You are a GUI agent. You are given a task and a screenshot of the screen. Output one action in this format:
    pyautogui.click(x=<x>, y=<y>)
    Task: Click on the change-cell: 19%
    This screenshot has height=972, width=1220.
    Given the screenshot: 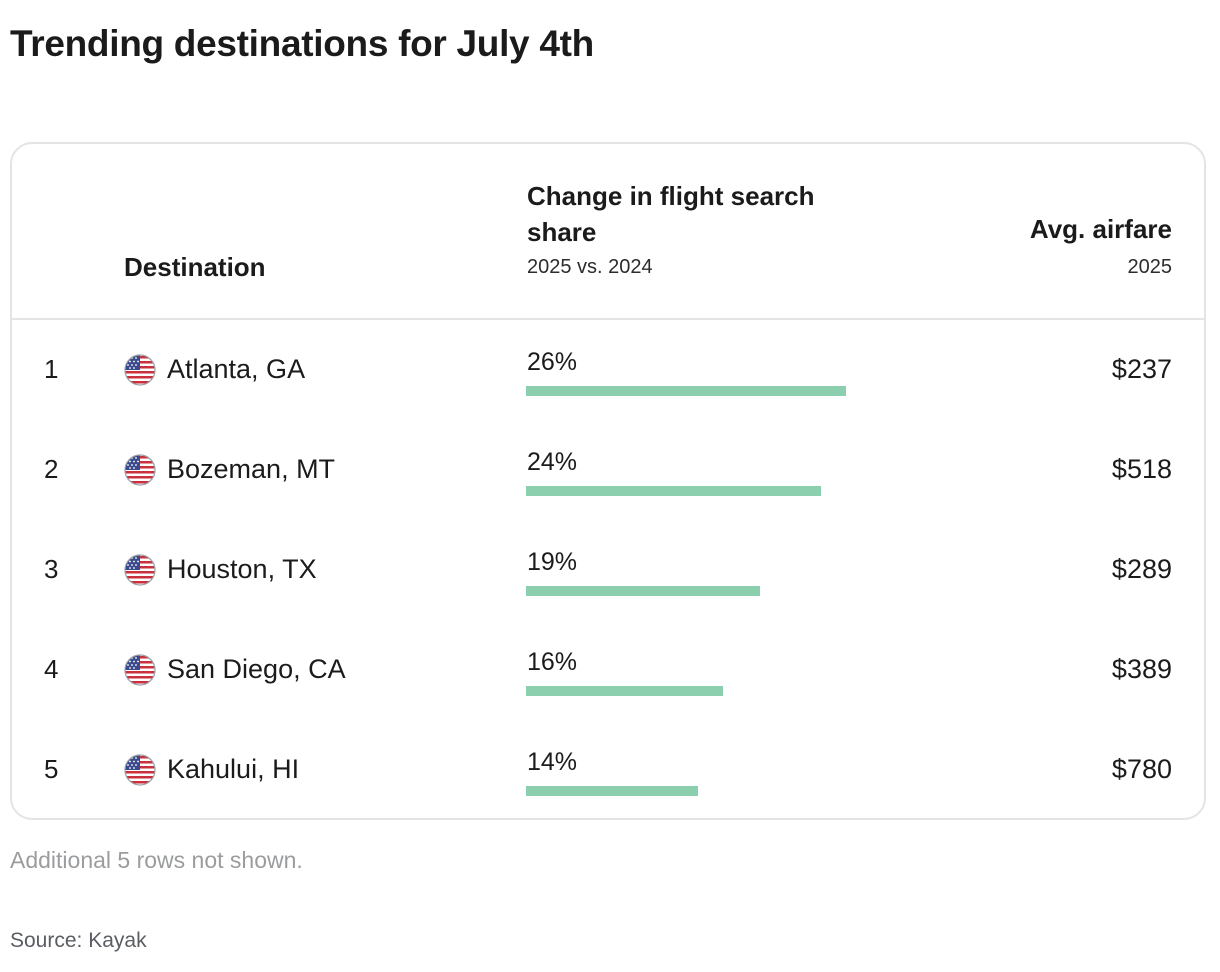 What is the action you would take?
    pyautogui.click(x=552, y=562)
    